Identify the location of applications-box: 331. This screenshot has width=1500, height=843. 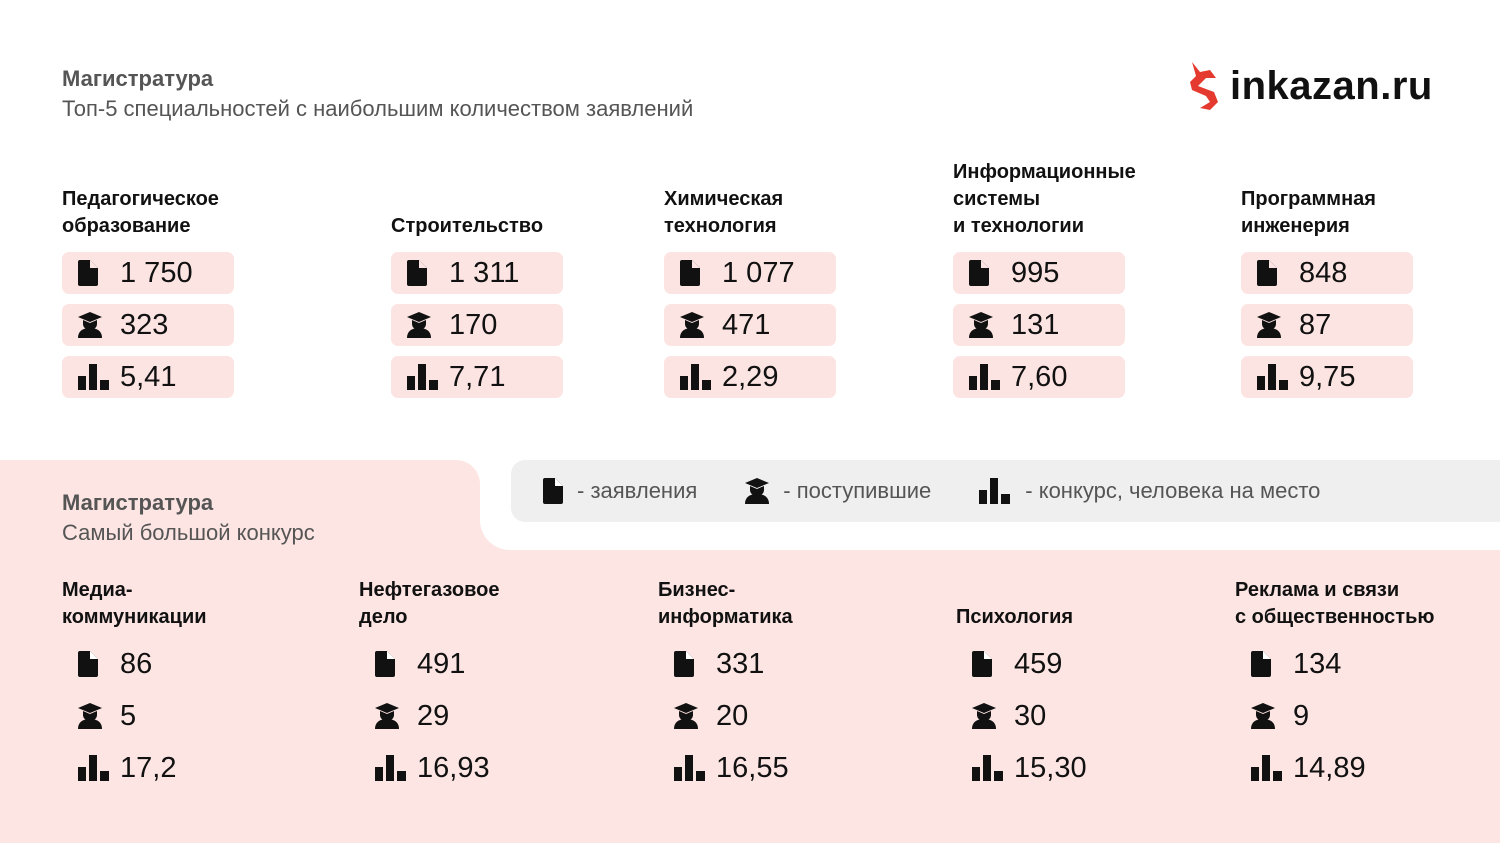
(744, 664).